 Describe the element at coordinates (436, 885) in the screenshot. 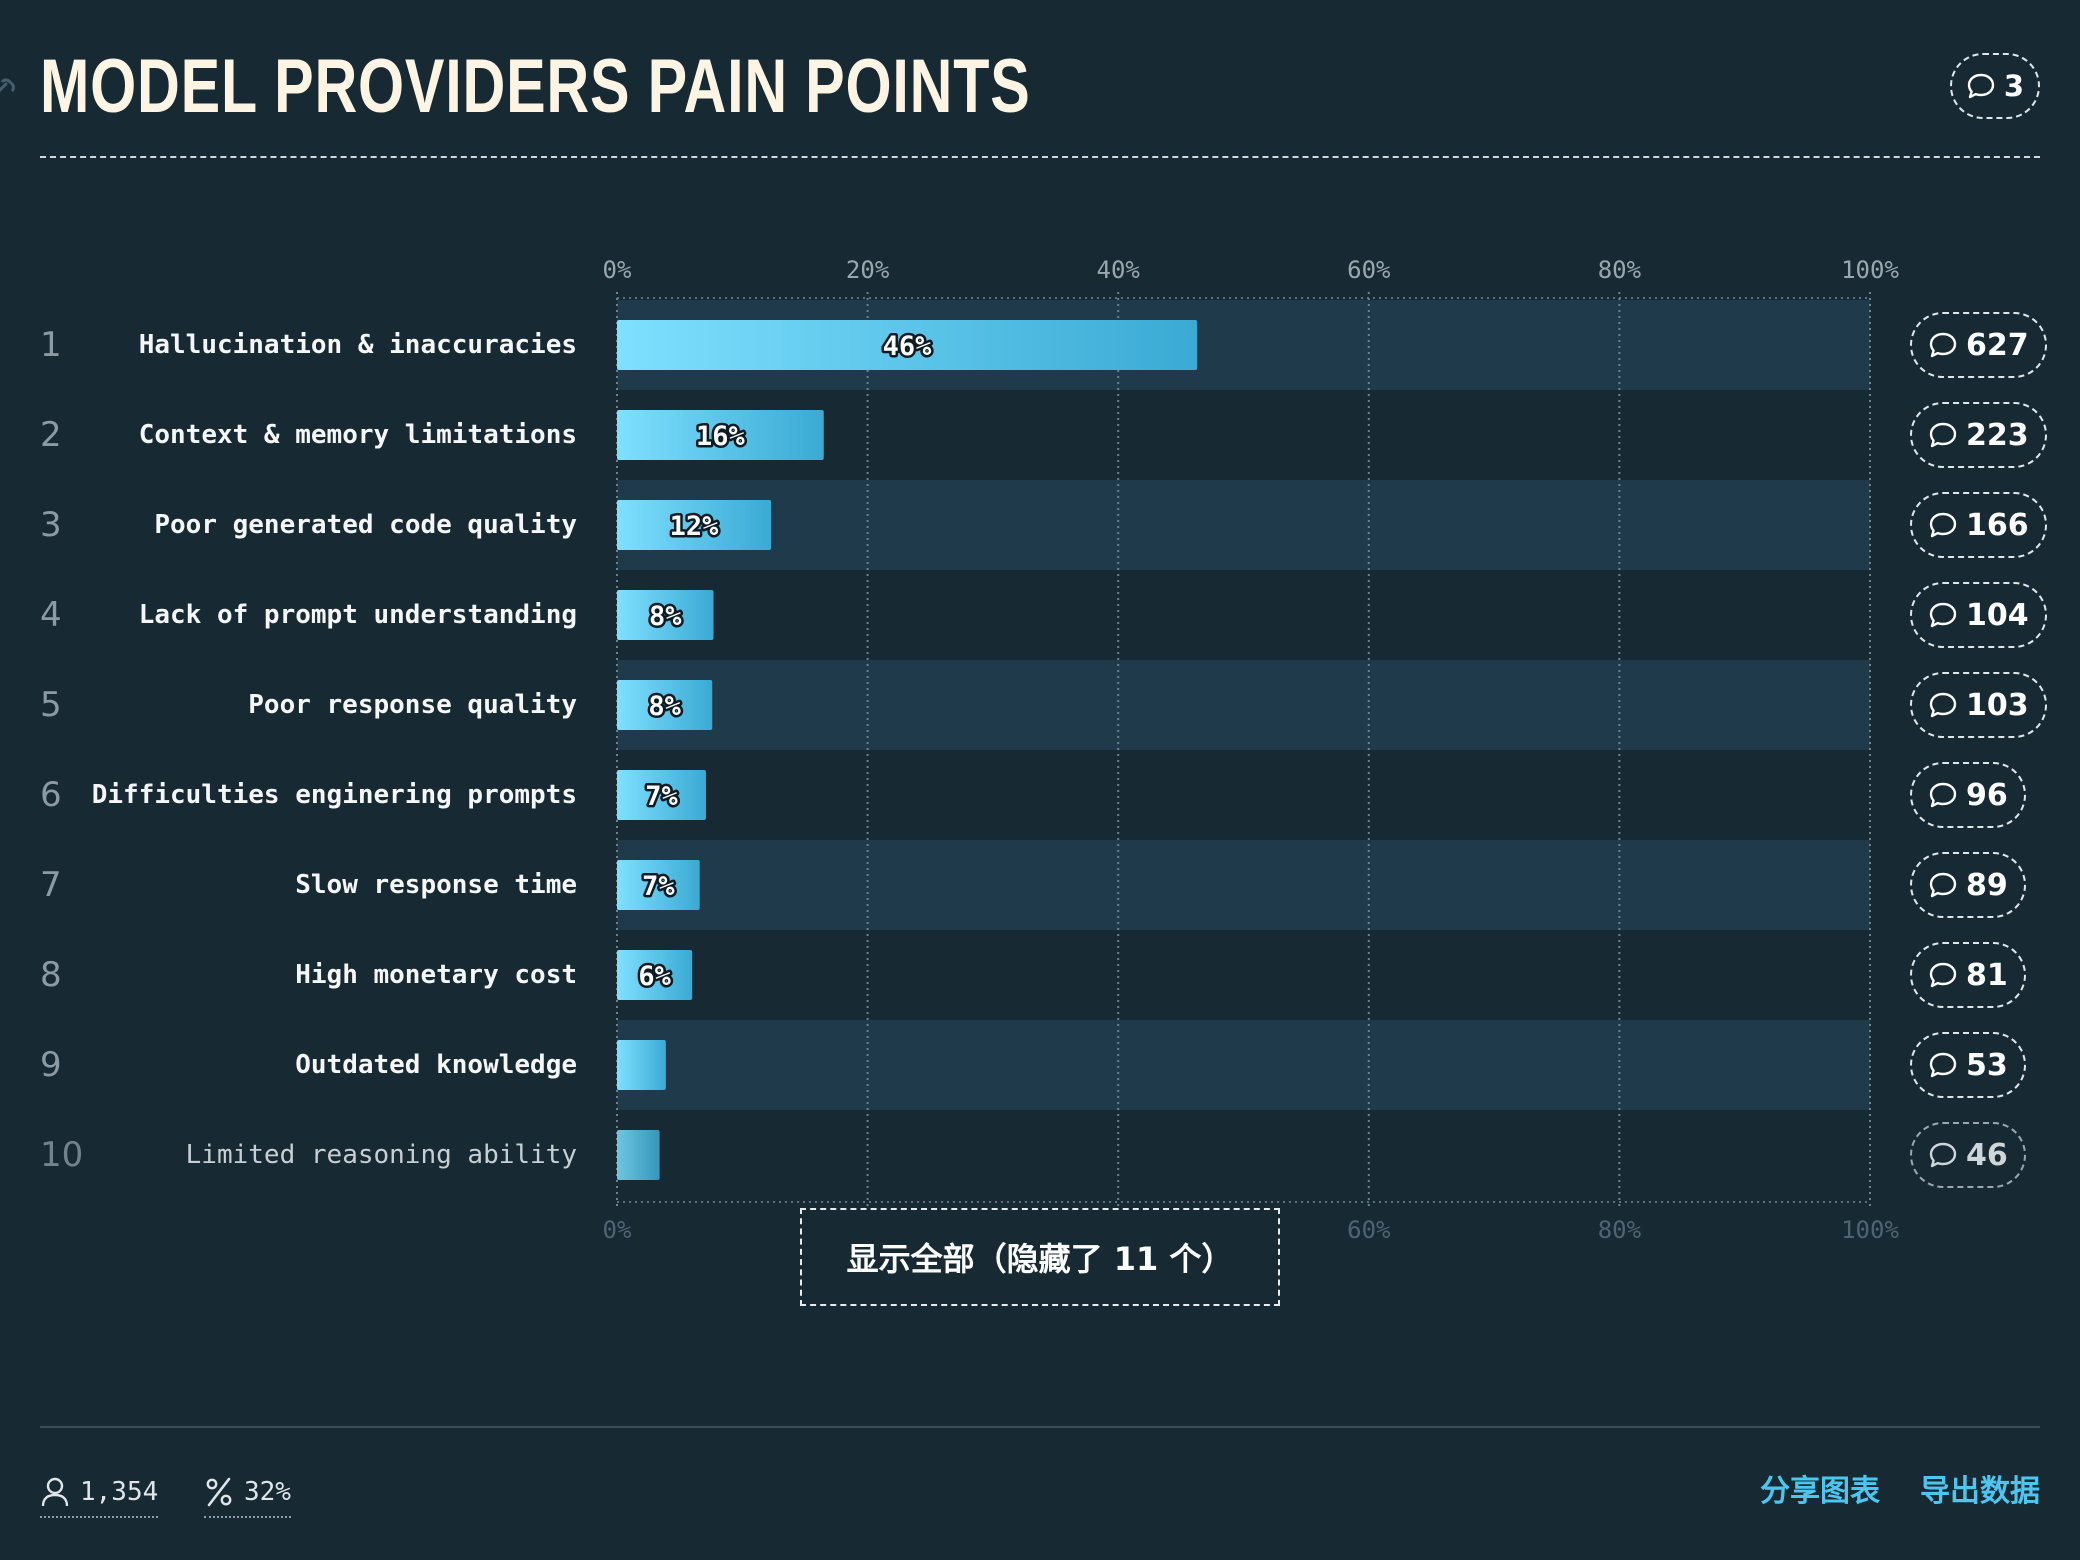

I see `category-label: Slow response time` at that location.